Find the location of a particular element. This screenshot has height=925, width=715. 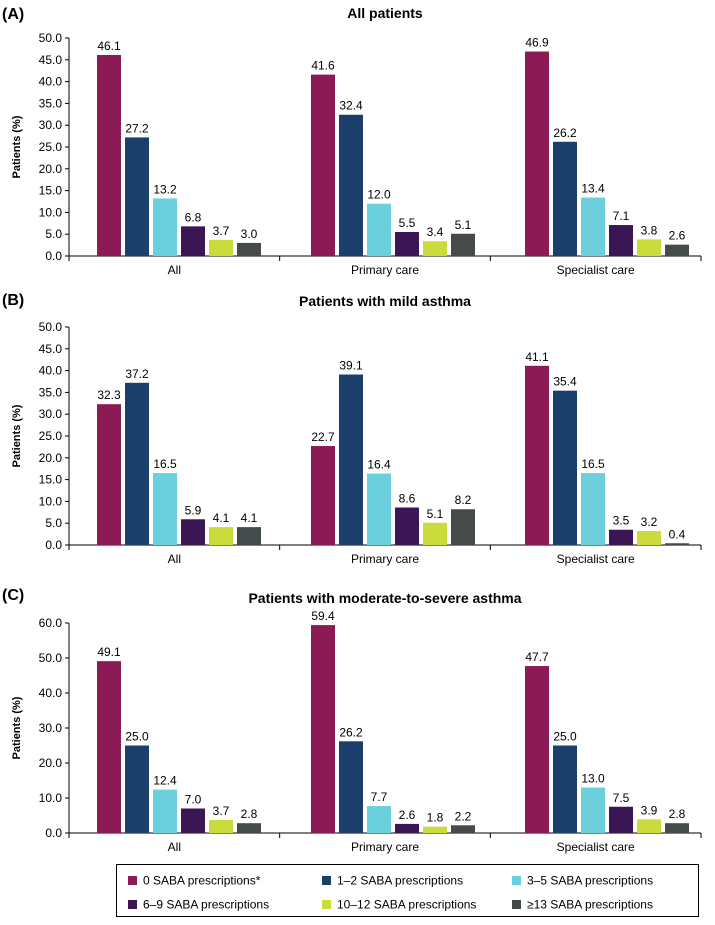

data-label: 2.6 is located at coordinates (677, 236).